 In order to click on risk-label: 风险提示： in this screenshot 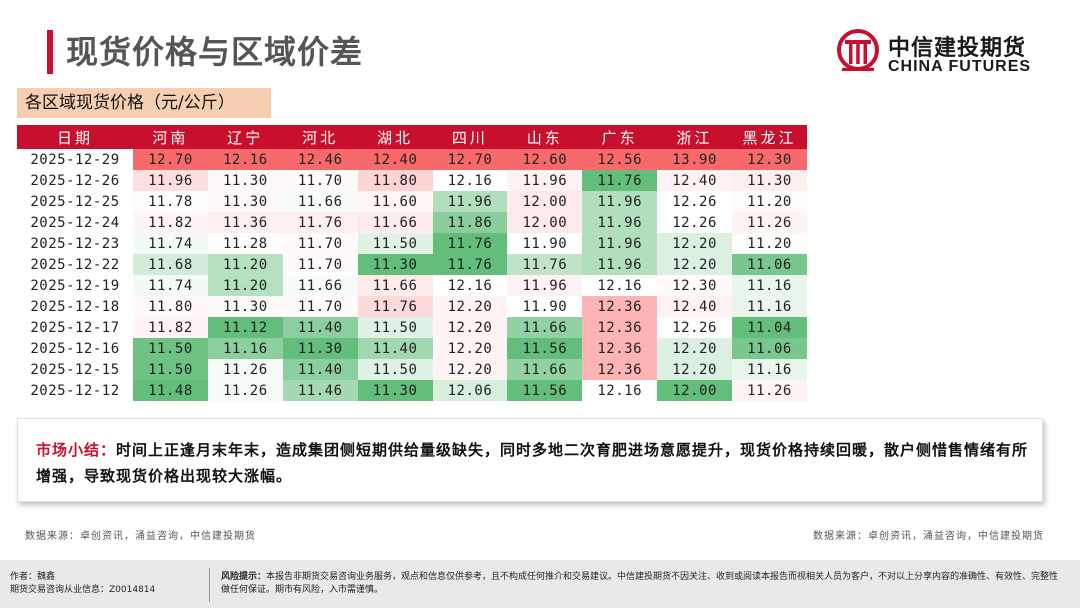, I will do `click(244, 577)`.